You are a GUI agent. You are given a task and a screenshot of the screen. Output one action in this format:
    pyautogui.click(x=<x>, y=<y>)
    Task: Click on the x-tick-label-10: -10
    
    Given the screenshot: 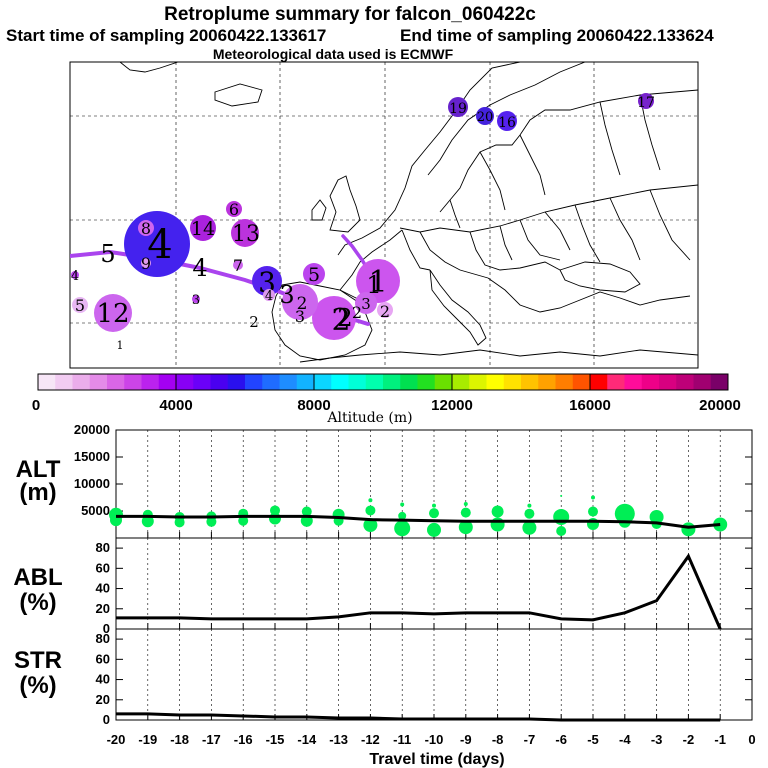 What is the action you would take?
    pyautogui.click(x=434, y=739)
    